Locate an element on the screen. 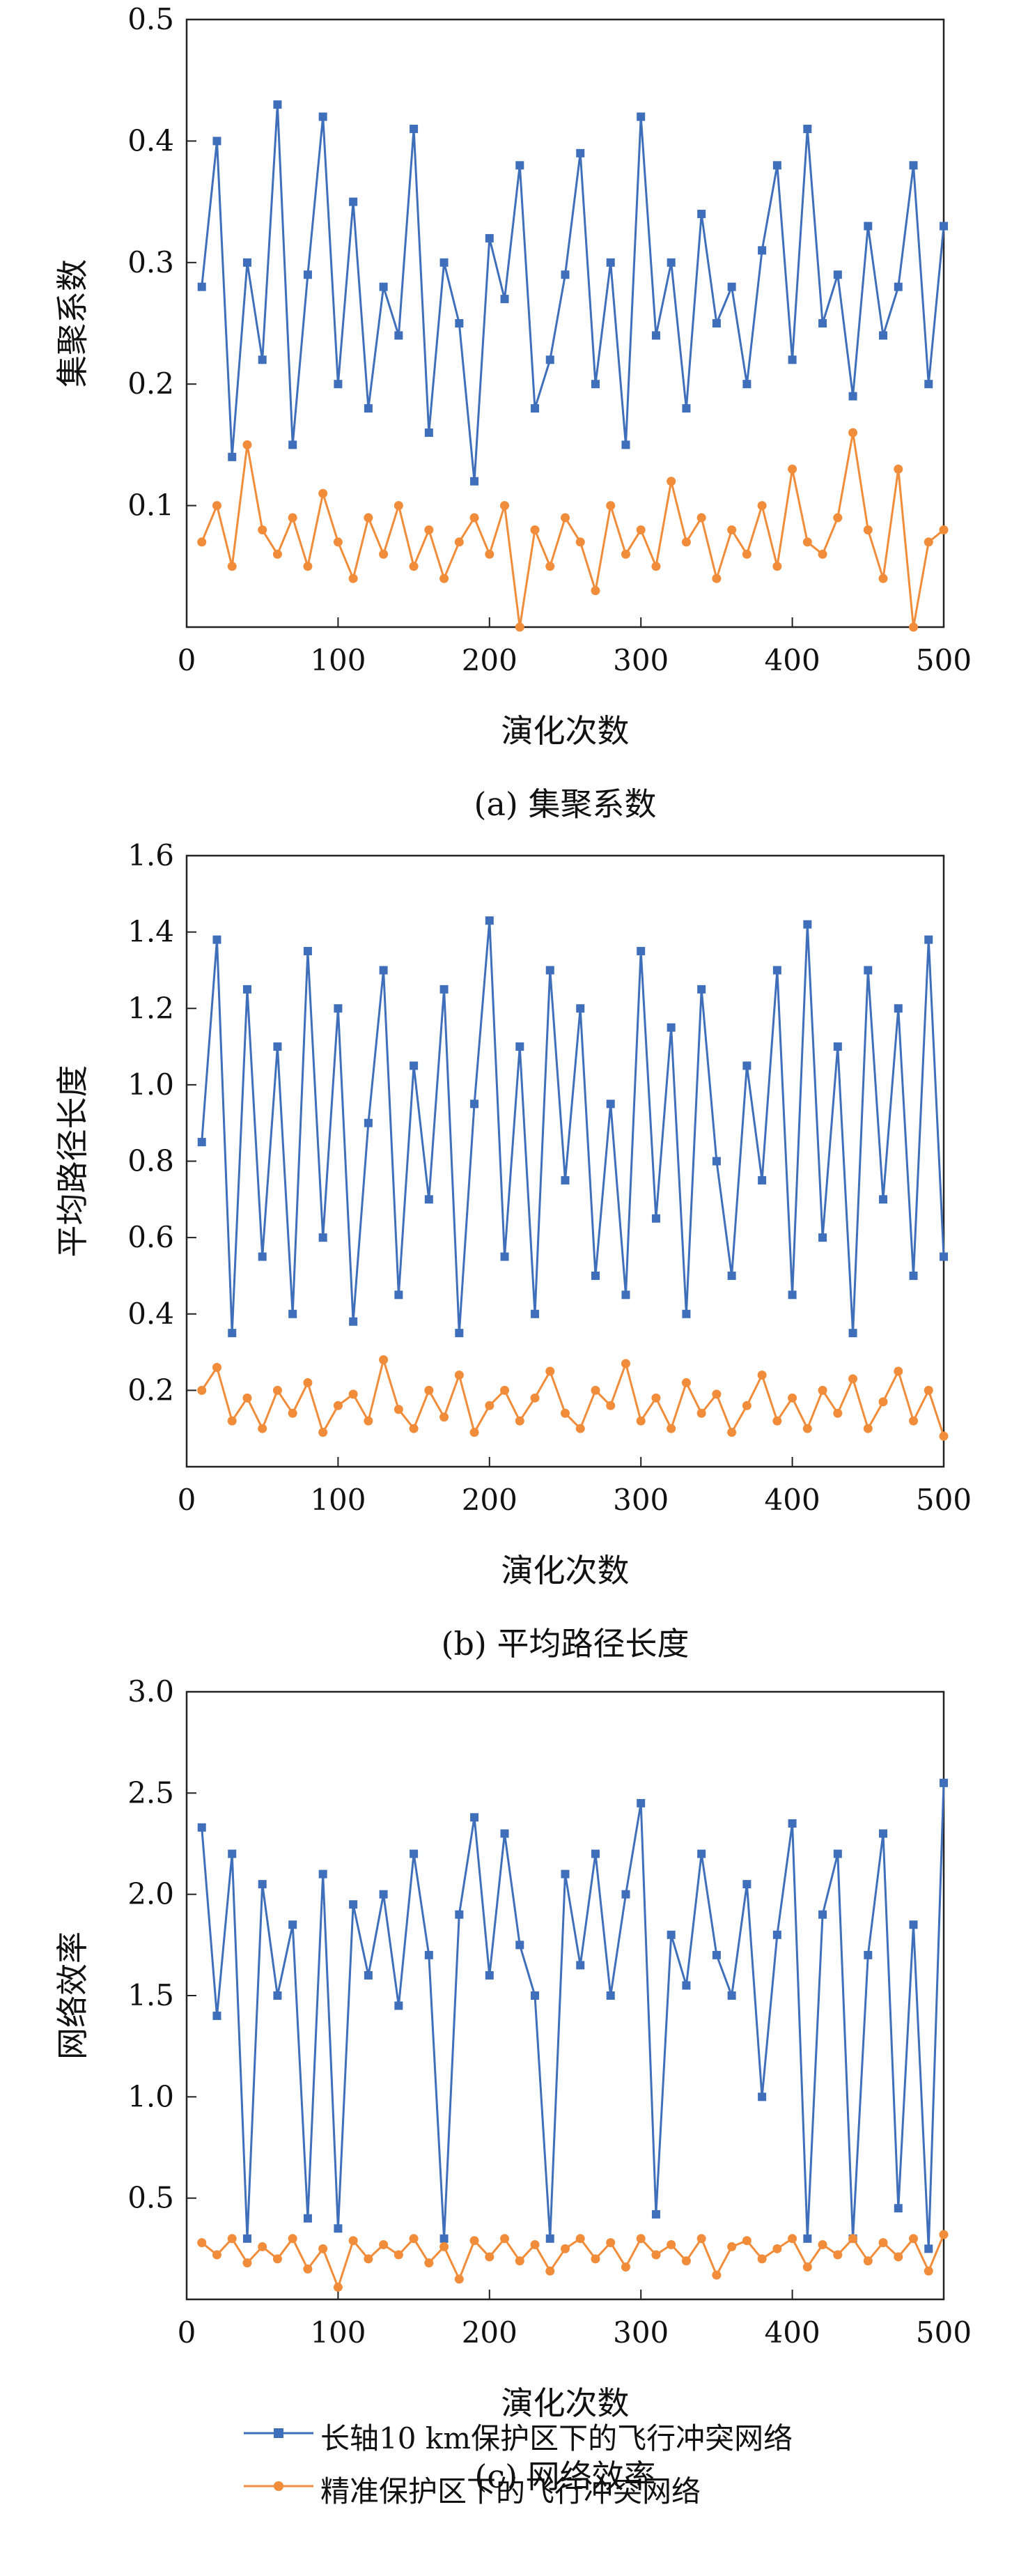 The image size is (1028, 2576). series-line-blue is located at coordinates (573, 2016).